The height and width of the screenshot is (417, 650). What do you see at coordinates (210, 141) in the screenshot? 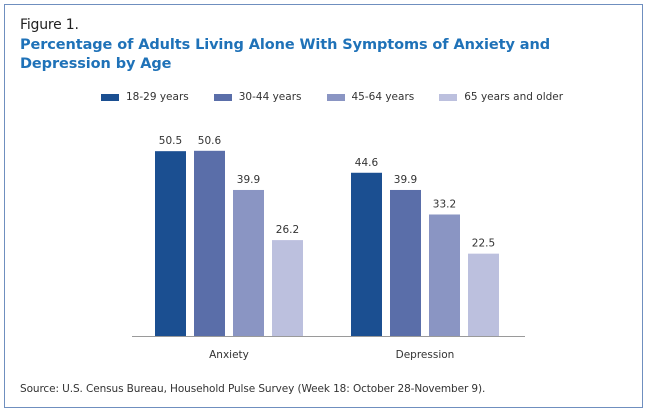
I see `data-label: 50.6` at bounding box center [210, 141].